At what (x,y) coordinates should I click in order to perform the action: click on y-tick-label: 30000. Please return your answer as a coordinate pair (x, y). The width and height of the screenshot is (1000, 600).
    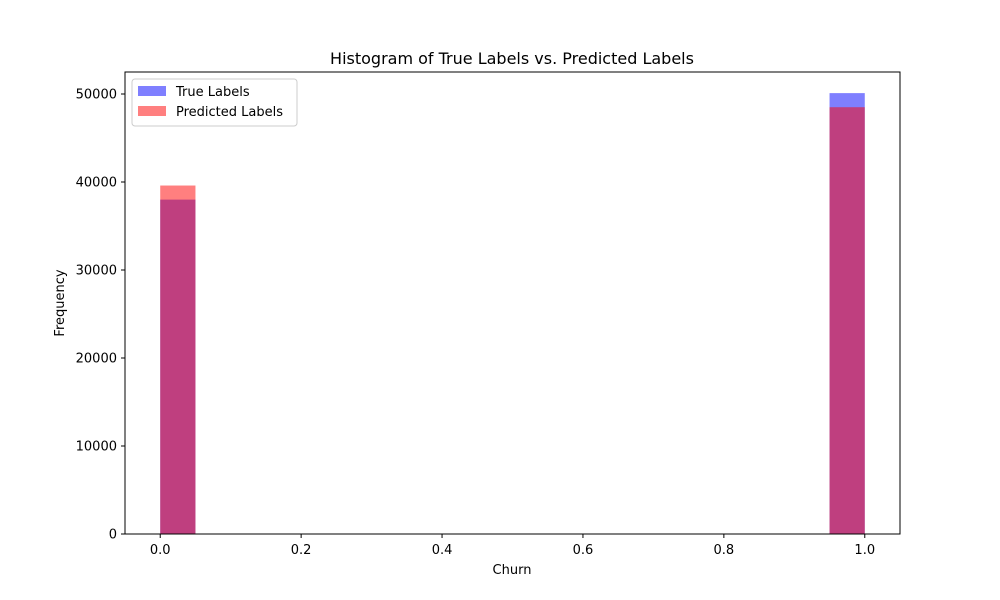
    Looking at the image, I should click on (96, 271).